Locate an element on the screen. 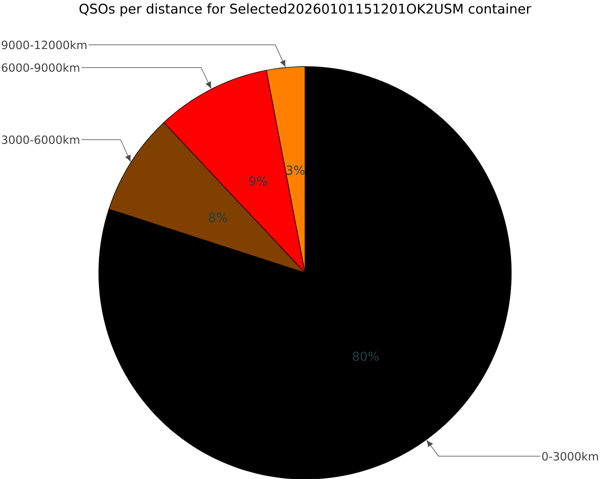  data-label: 8% is located at coordinates (218, 217).